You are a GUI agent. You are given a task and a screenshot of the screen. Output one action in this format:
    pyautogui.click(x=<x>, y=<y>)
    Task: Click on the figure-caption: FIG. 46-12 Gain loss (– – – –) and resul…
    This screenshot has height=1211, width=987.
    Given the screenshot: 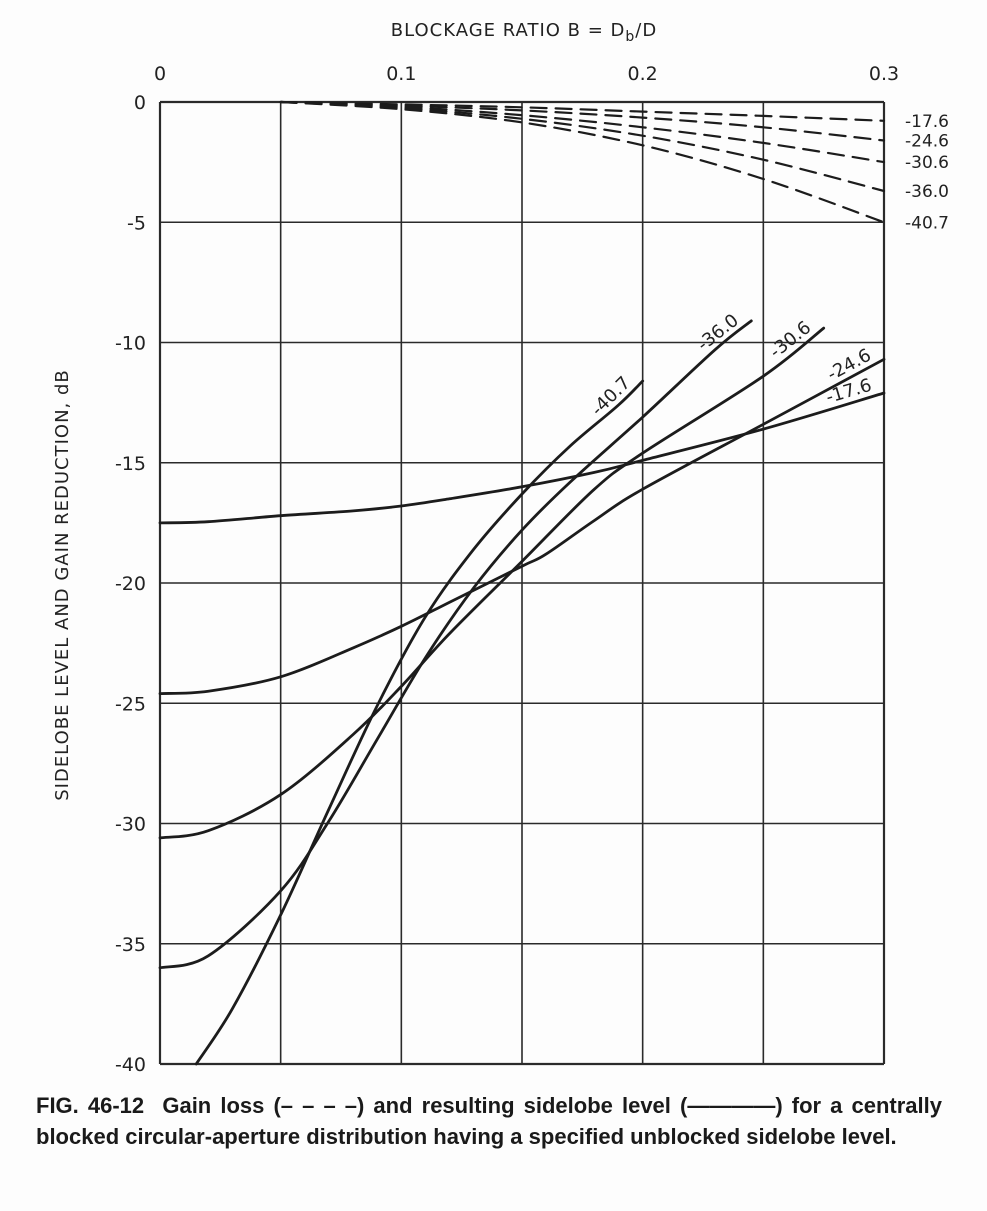 What is the action you would take?
    pyautogui.click(x=489, y=1121)
    